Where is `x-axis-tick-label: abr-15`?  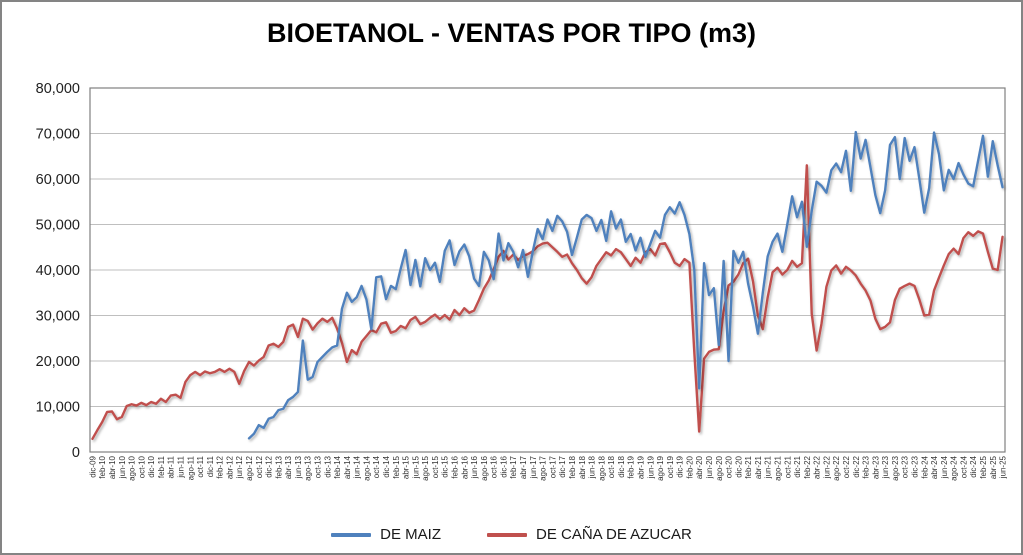 x-axis-tick-label: abr-15 is located at coordinates (406, 467).